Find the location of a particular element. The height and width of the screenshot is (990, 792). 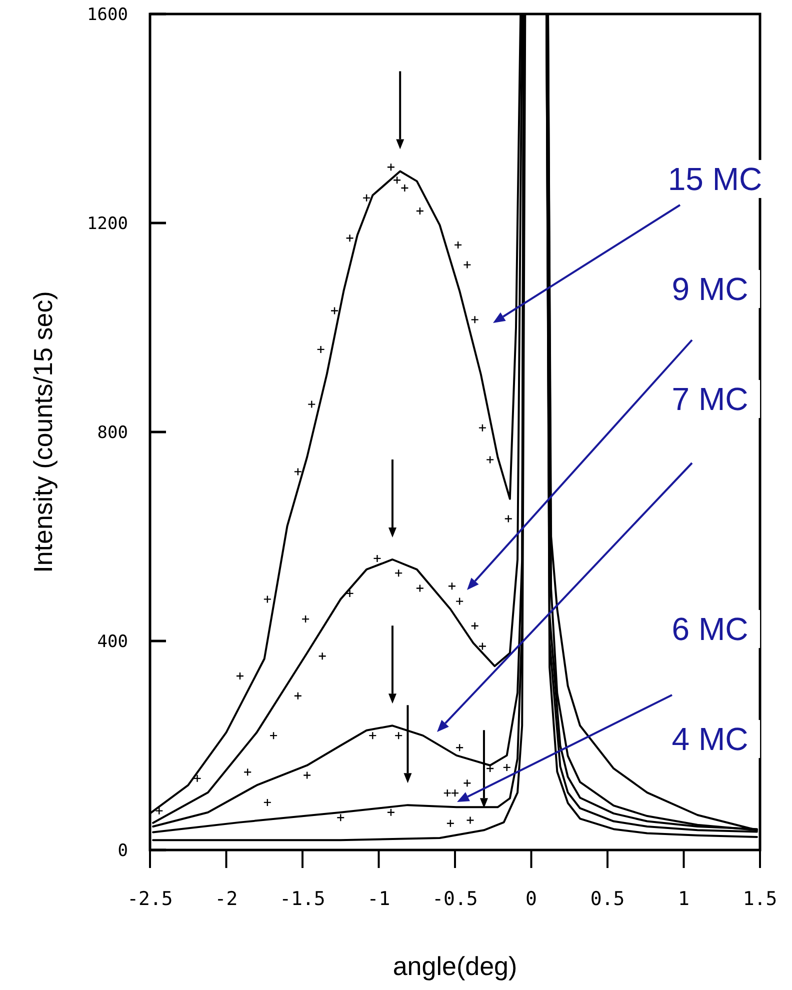

x-tick-label: -0.5 is located at coordinates (455, 899).